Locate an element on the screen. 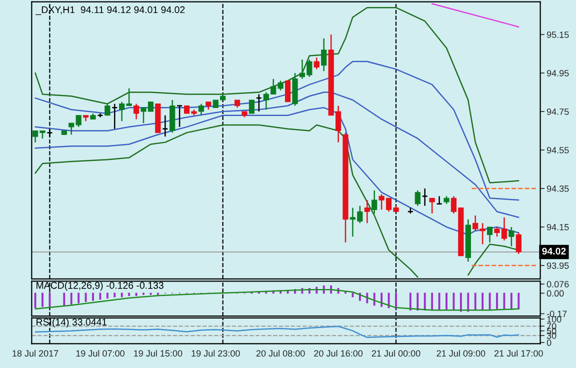  x-tick-label: 19 Jul 23:00 is located at coordinates (216, 353).